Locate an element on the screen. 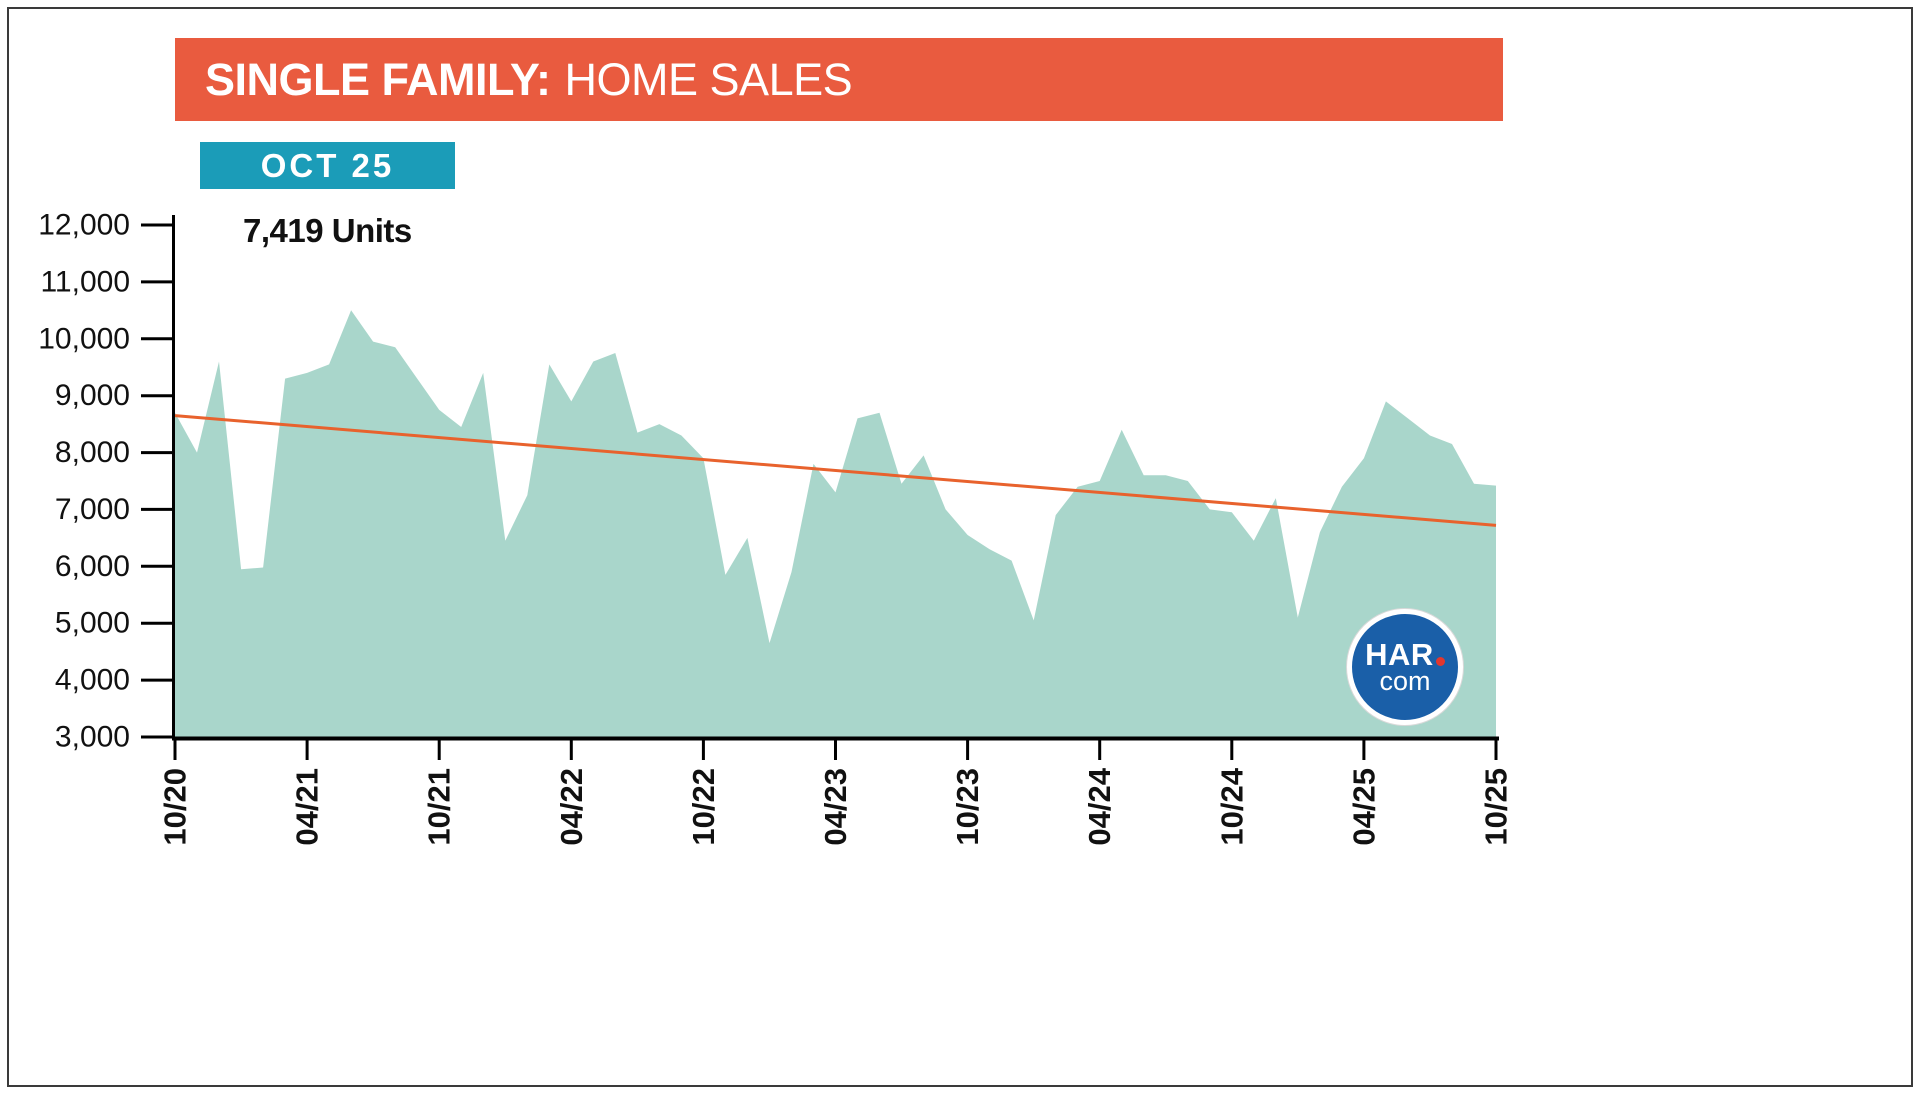 The image size is (1920, 1094). x-tick-label: 10/23 is located at coordinates (967, 807).